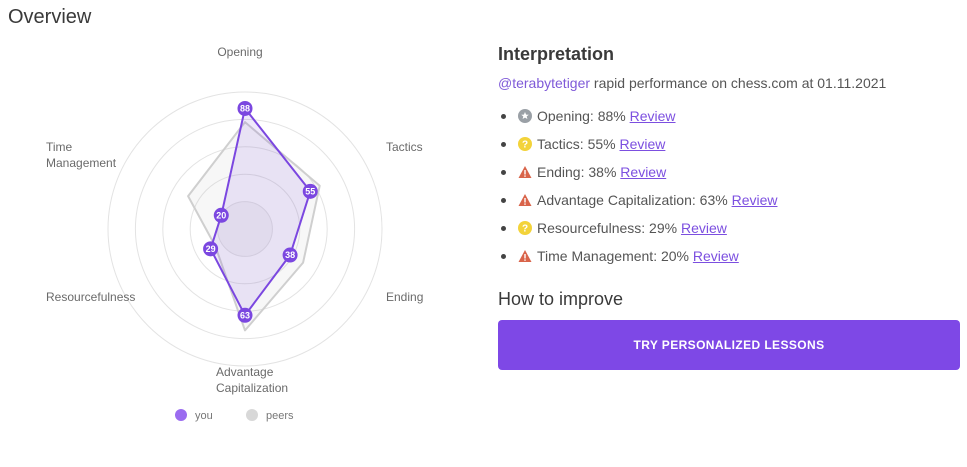 The width and height of the screenshot is (967, 467). I want to click on list-item: Advantage Capitalization: 63% Review, so click(729, 203).